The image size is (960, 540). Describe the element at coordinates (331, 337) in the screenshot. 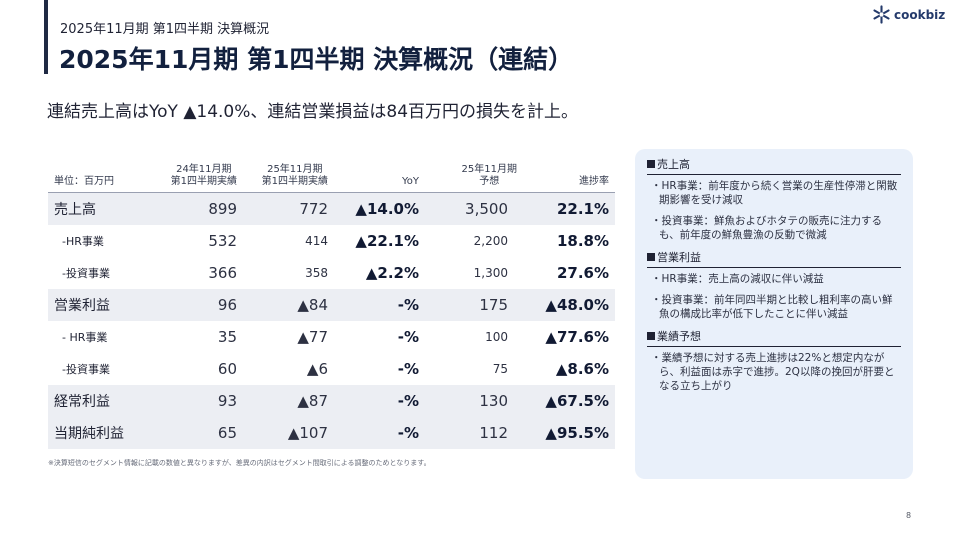

I see `table-row: - HR事業 35 ▲77 -% 100 ▲77.6%` at that location.